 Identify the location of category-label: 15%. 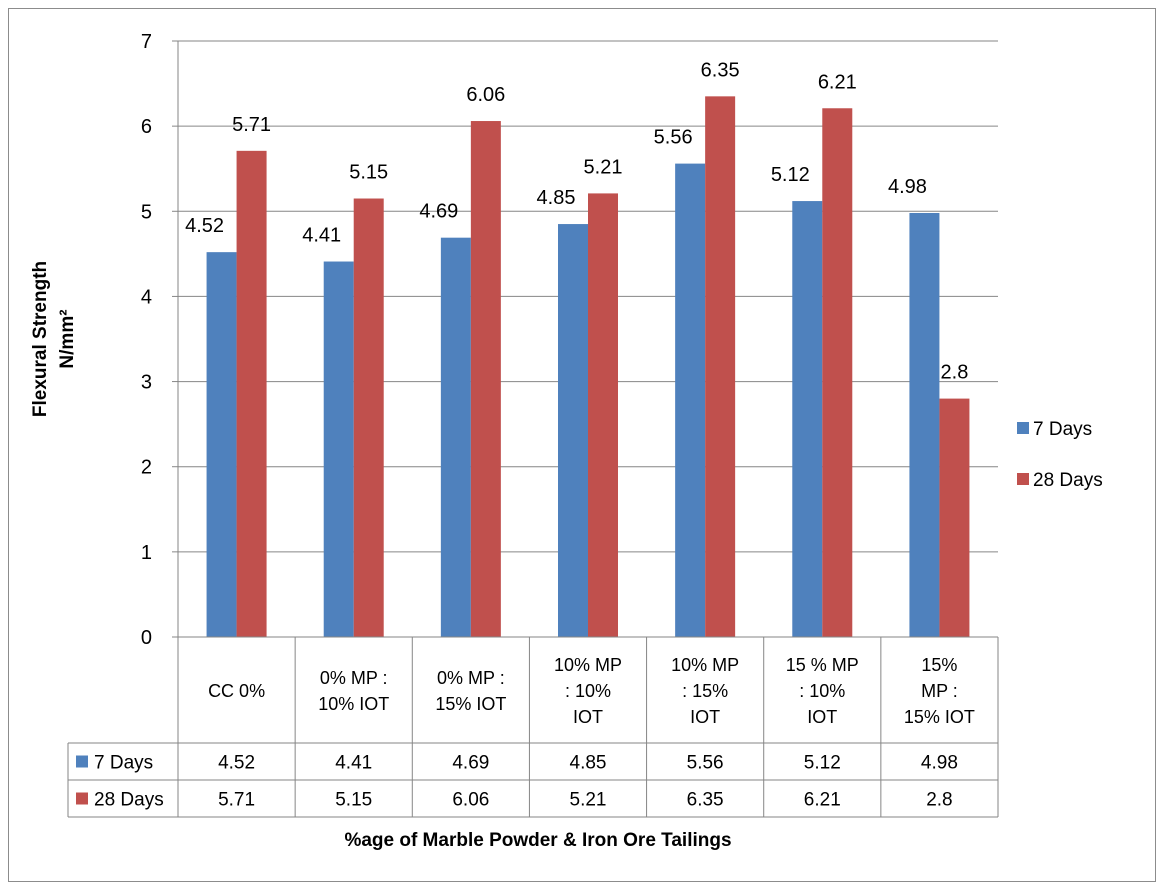
(939, 665).